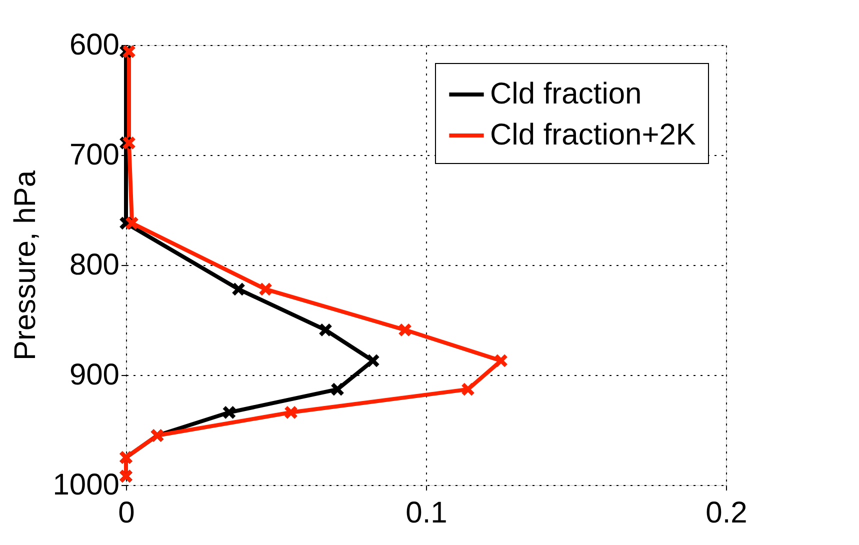 The height and width of the screenshot is (545, 859). Describe the element at coordinates (593, 135) in the screenshot. I see `legend-label: Cld fraction+2K` at that location.